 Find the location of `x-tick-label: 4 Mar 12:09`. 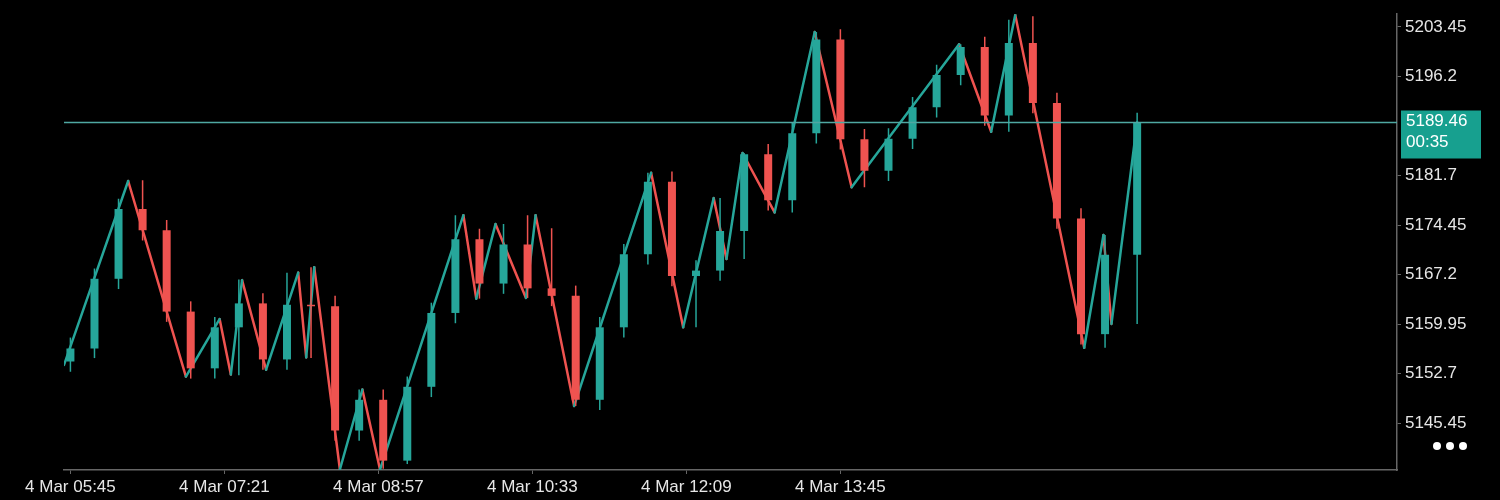

x-tick-label: 4 Mar 12:09 is located at coordinates (686, 486).